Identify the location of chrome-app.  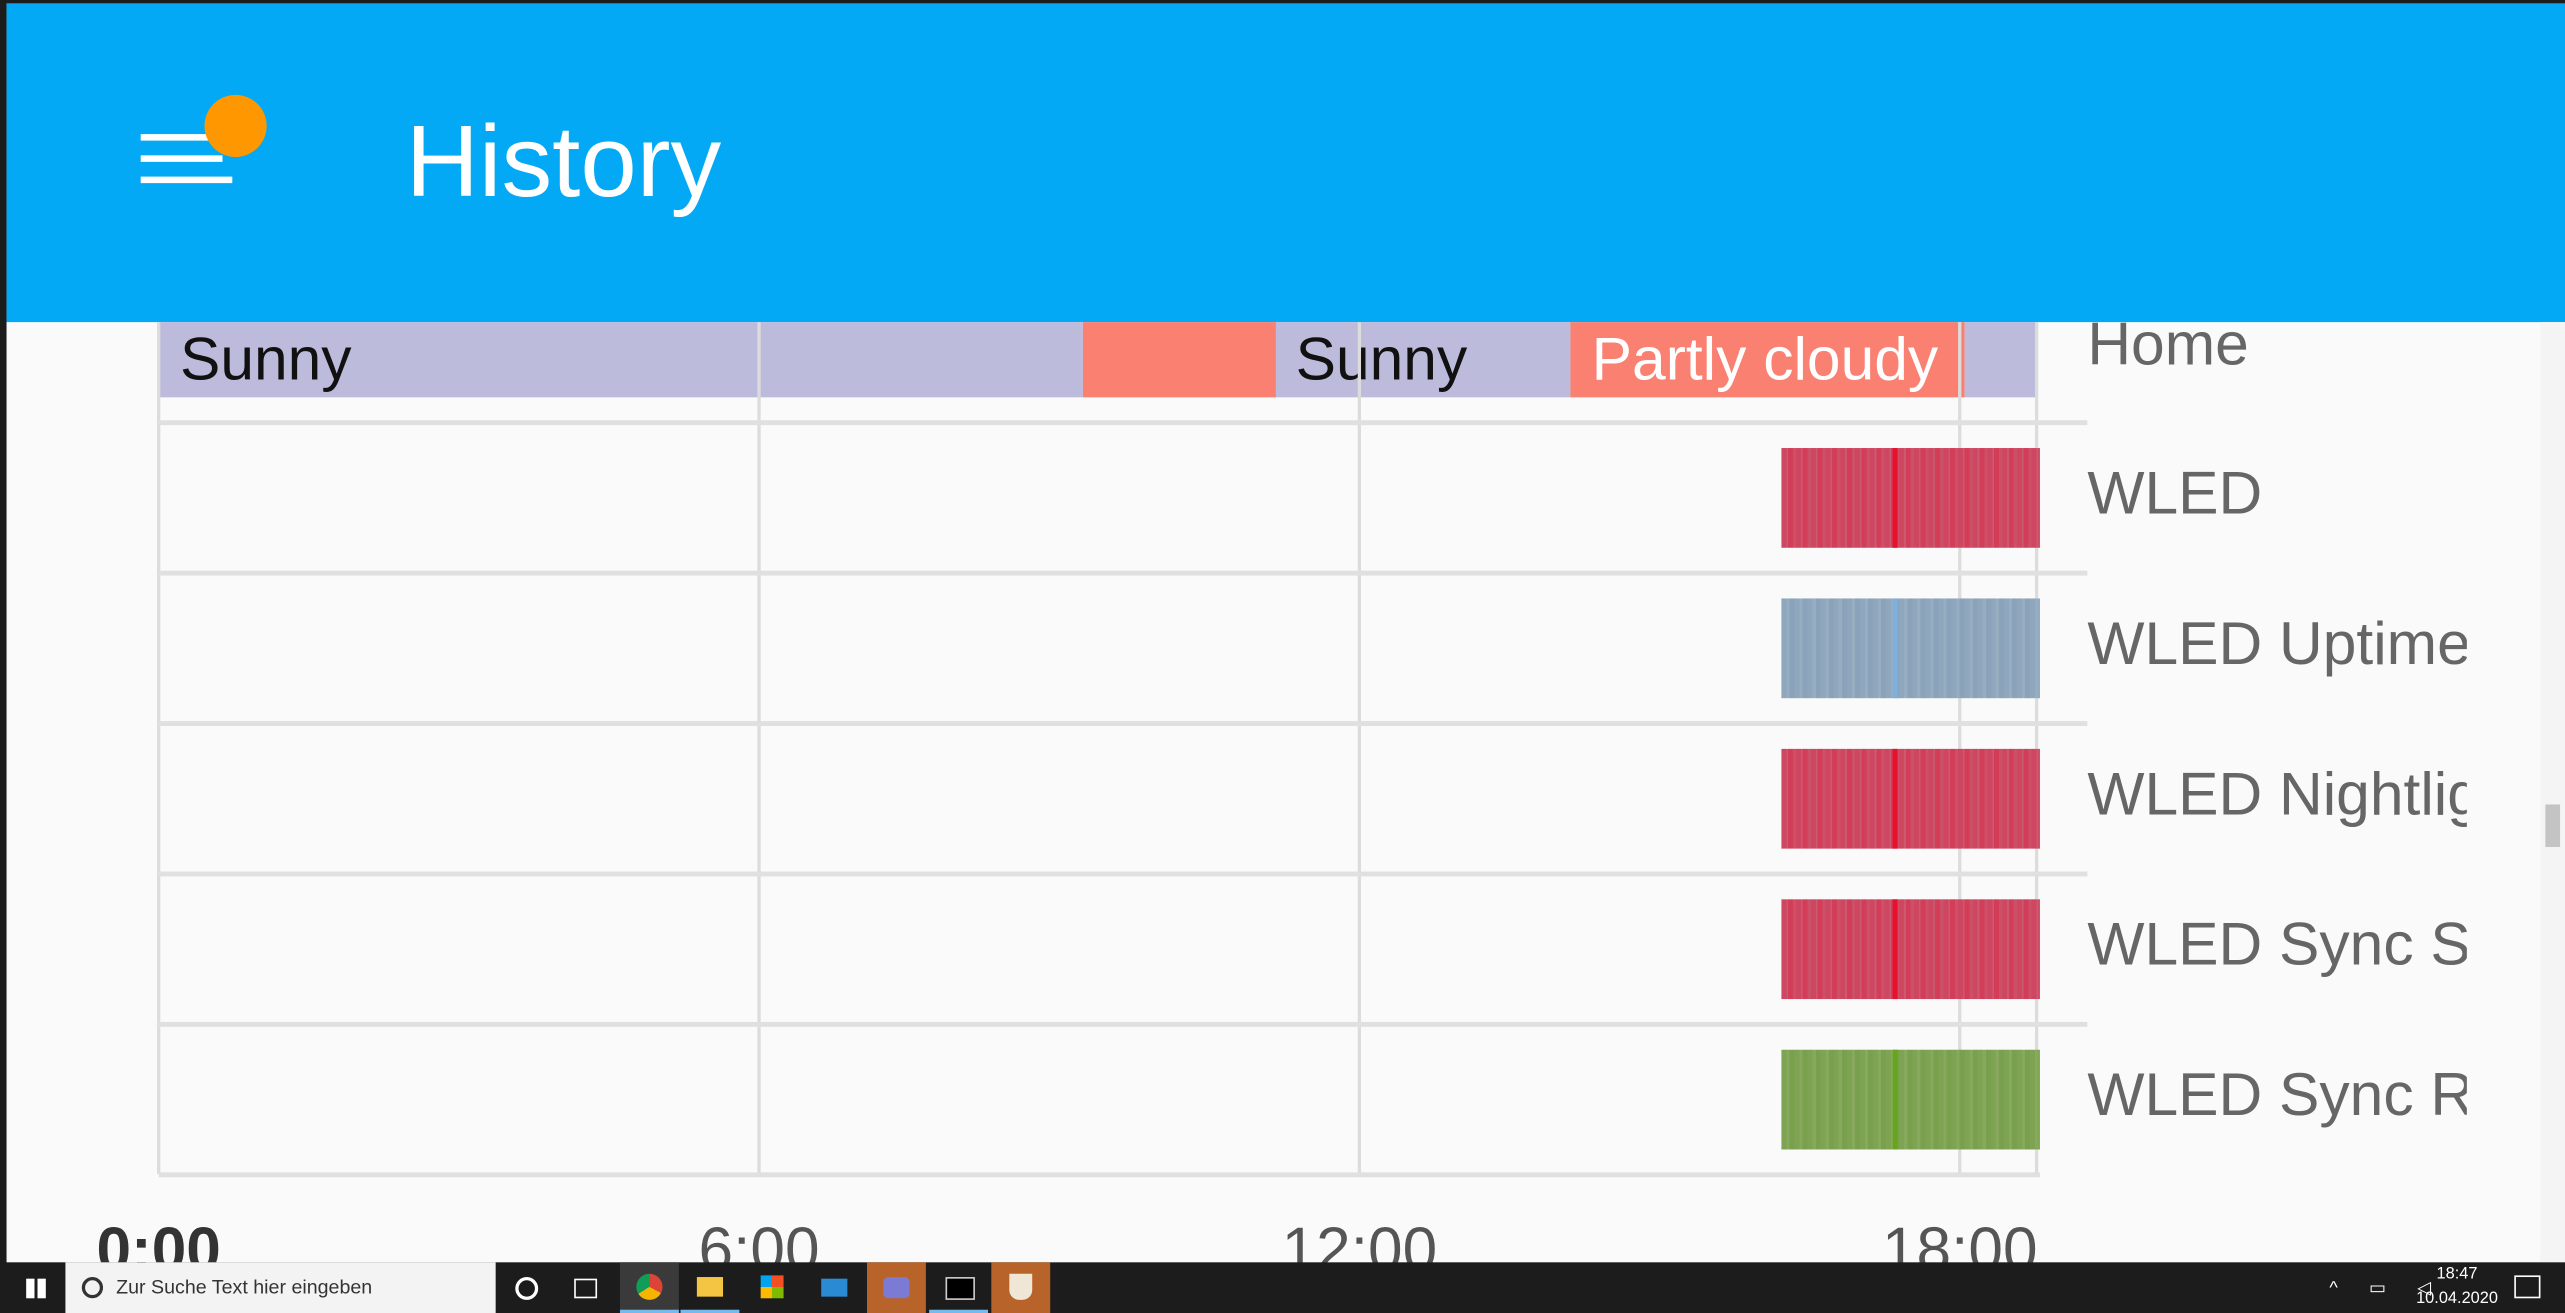
(649, 1287).